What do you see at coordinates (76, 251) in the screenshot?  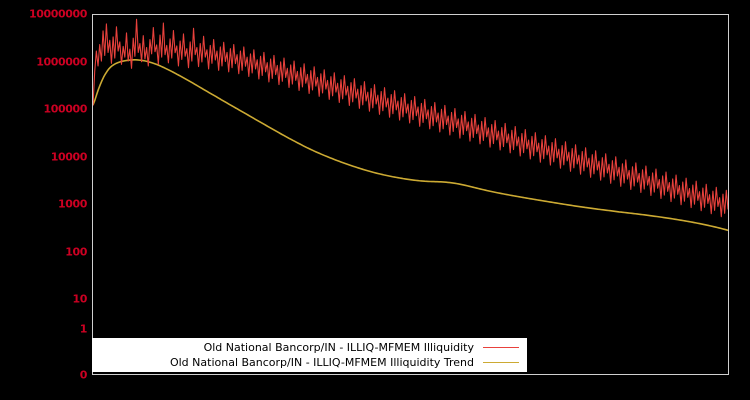 I see `y-tick-label-100: 100` at bounding box center [76, 251].